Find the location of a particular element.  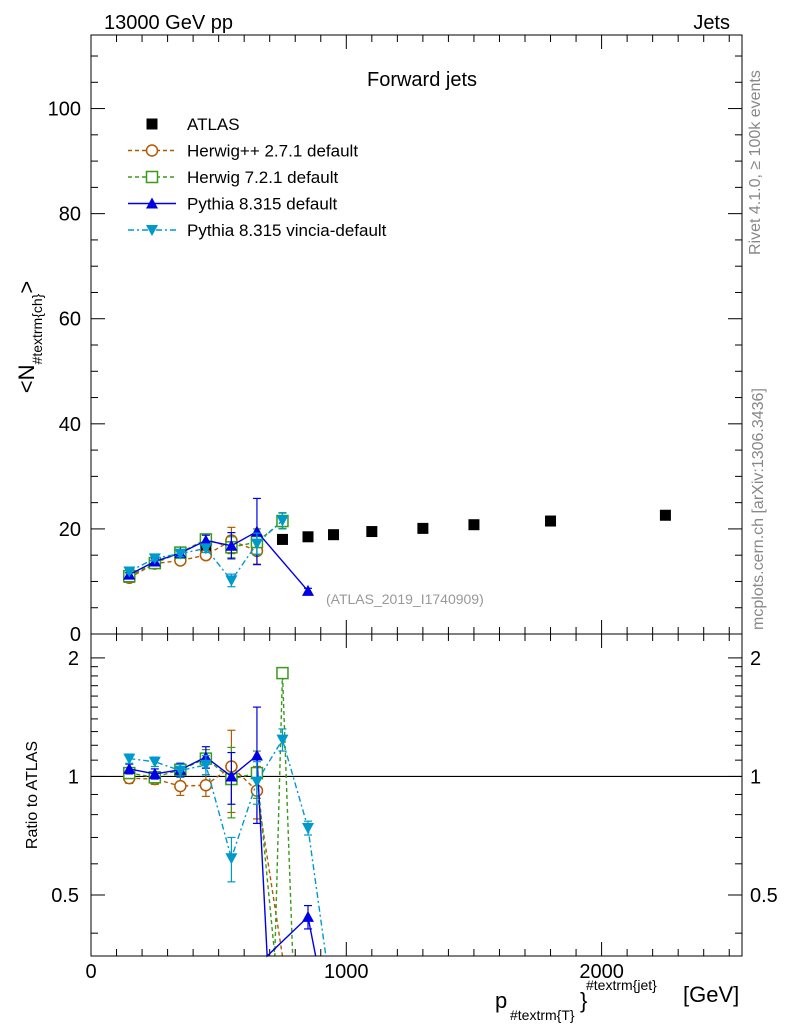

main-y-tick-label: 60 is located at coordinates (70, 320).